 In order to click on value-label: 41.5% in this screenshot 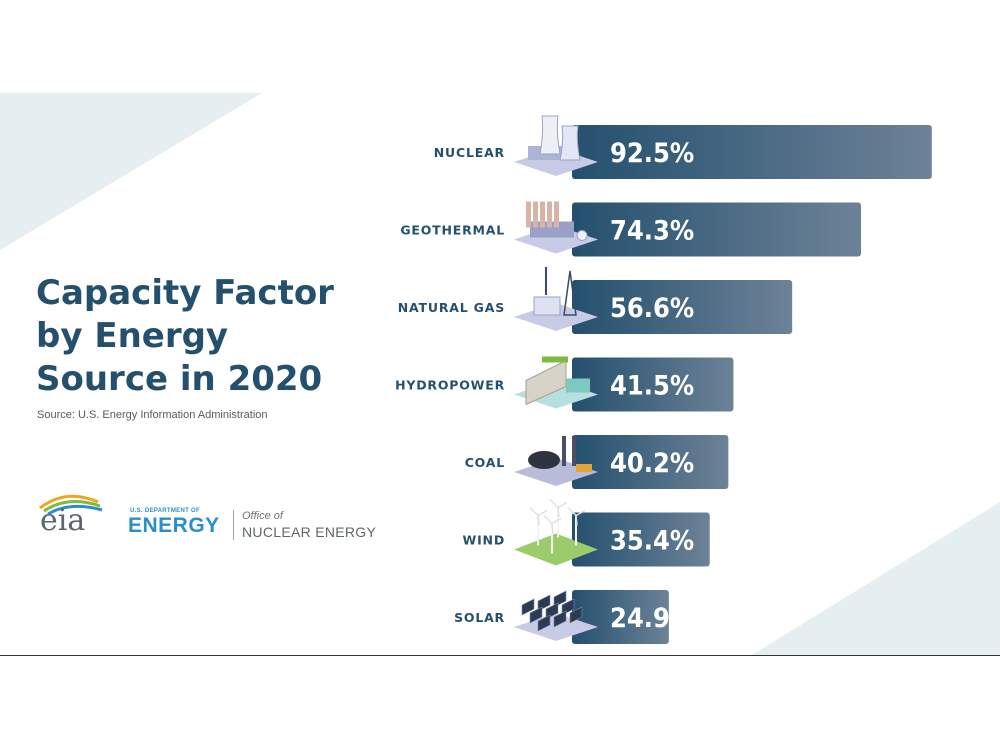, I will do `click(652, 386)`.